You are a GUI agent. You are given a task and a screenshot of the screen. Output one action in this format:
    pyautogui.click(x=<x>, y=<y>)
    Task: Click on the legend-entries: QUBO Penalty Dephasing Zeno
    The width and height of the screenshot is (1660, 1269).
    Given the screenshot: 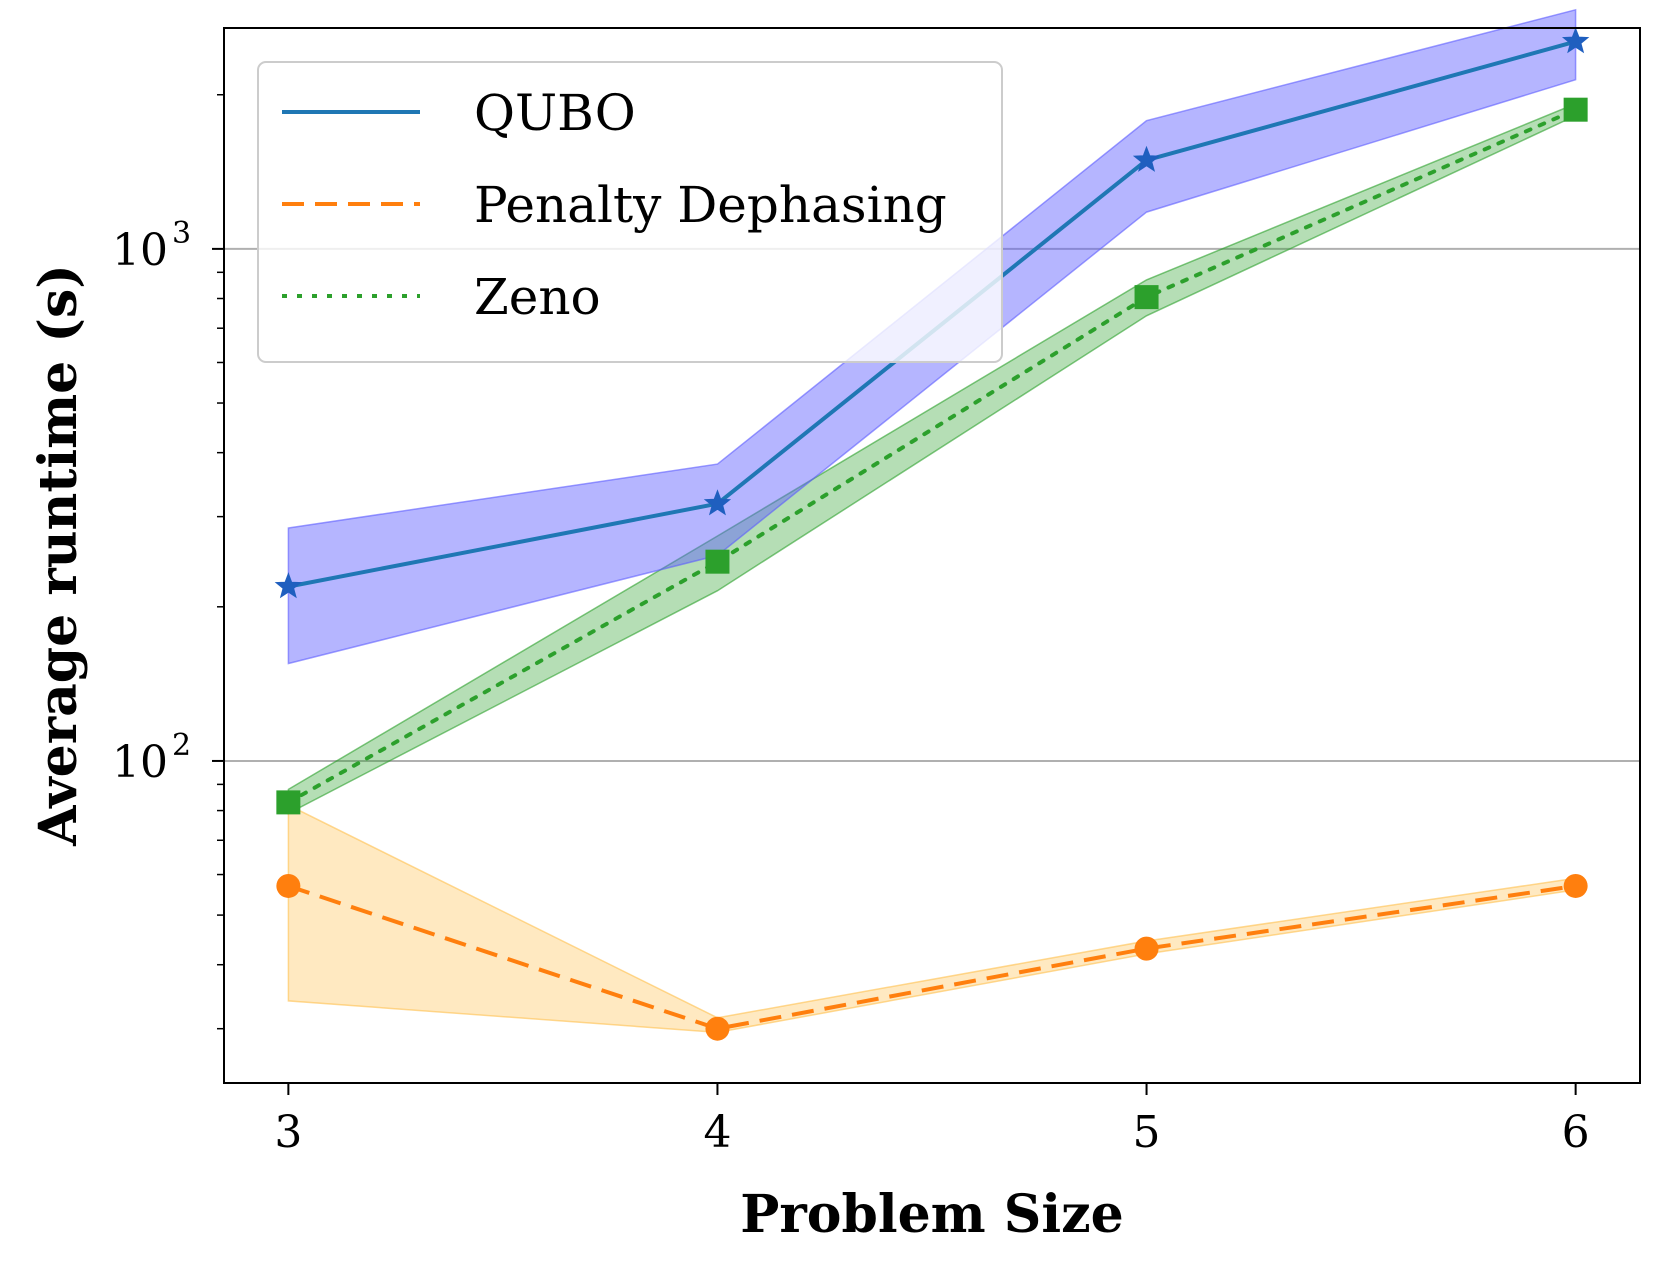 What is the action you would take?
    pyautogui.click(x=614, y=205)
    